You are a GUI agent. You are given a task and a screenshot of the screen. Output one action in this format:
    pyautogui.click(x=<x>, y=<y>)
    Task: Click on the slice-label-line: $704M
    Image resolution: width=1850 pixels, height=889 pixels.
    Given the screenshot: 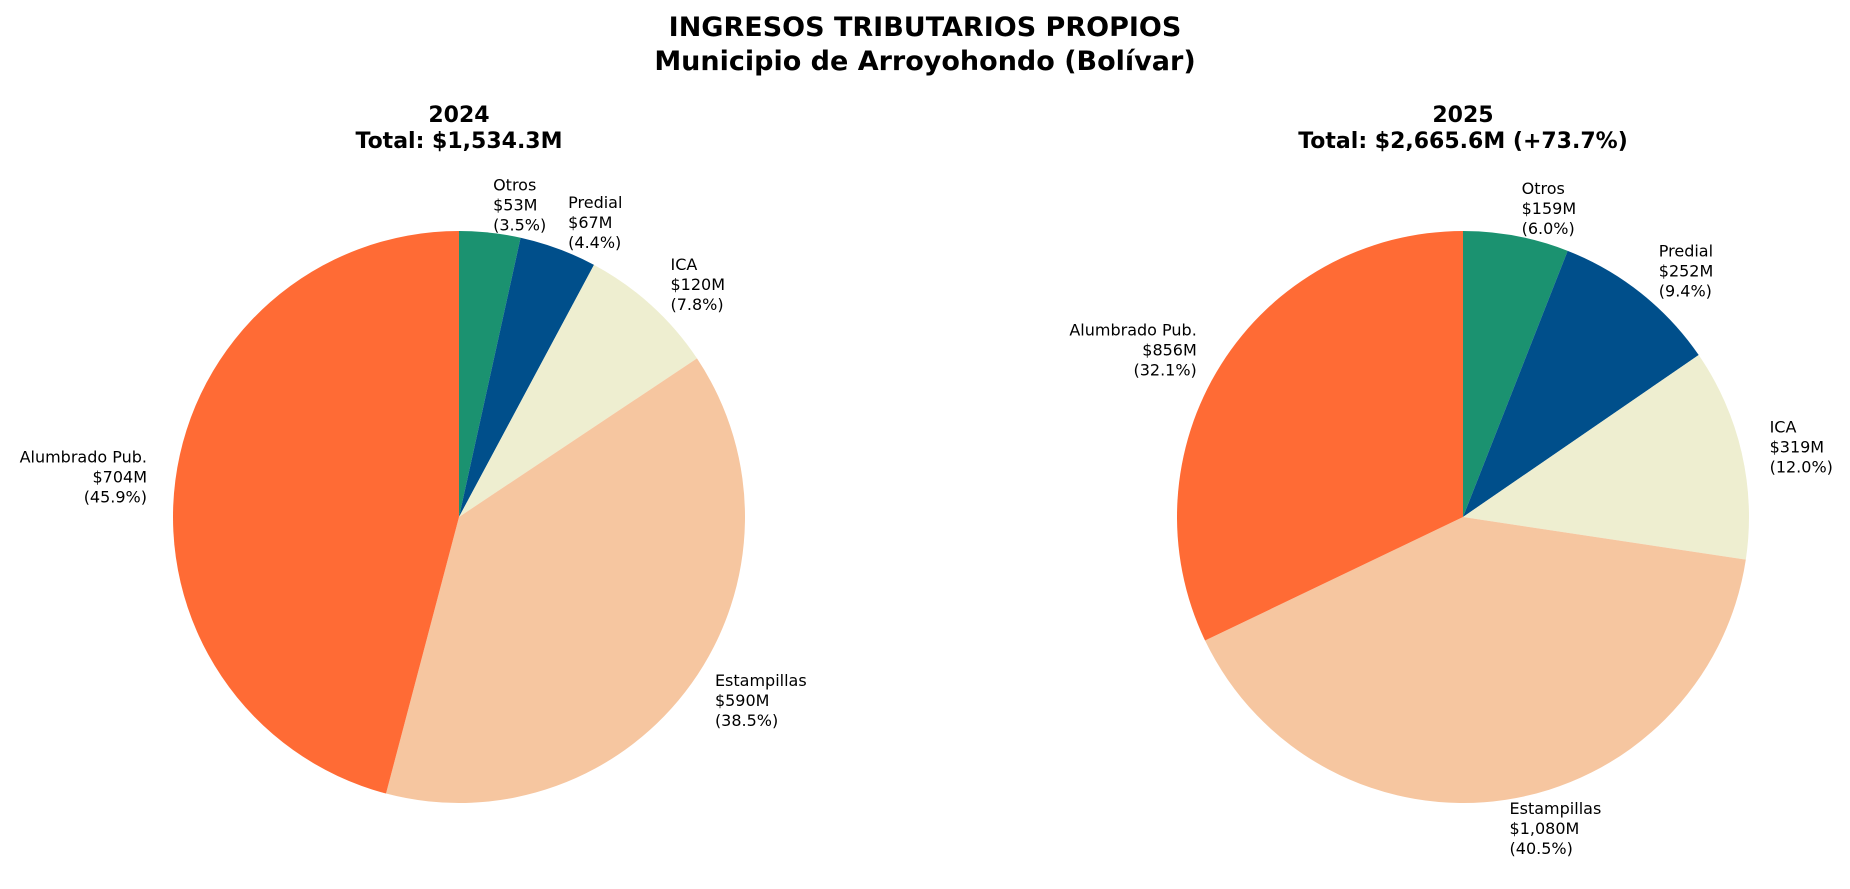 What is the action you would take?
    pyautogui.click(x=119, y=477)
    